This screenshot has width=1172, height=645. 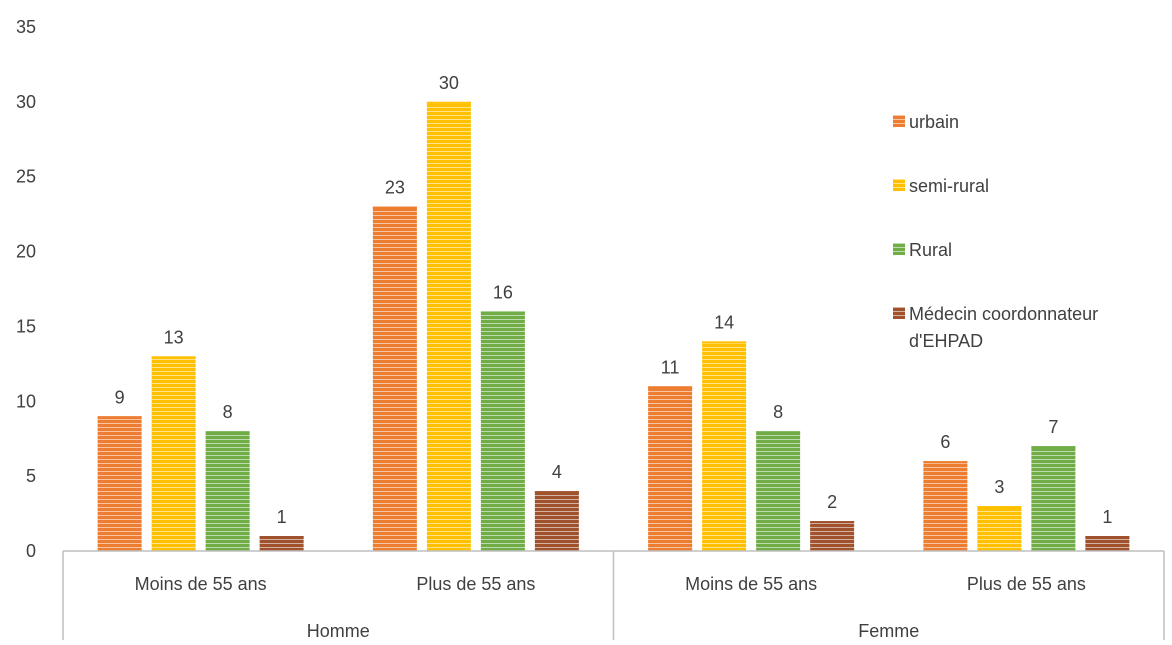 What do you see at coordinates (930, 250) in the screenshot?
I see `legend-label: Rural` at bounding box center [930, 250].